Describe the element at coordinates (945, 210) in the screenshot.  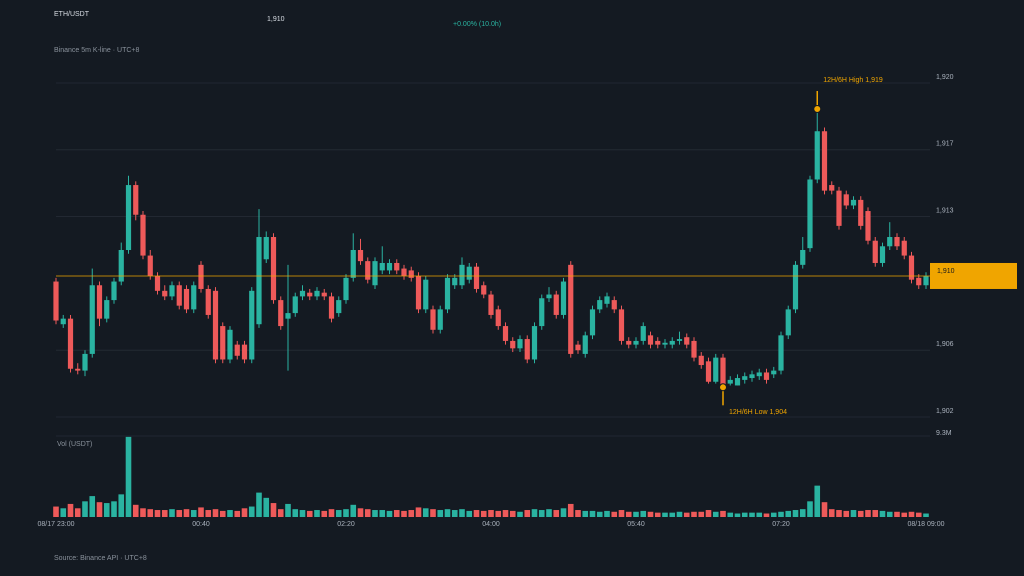
I see `y-tick-label: 1,913` at that location.